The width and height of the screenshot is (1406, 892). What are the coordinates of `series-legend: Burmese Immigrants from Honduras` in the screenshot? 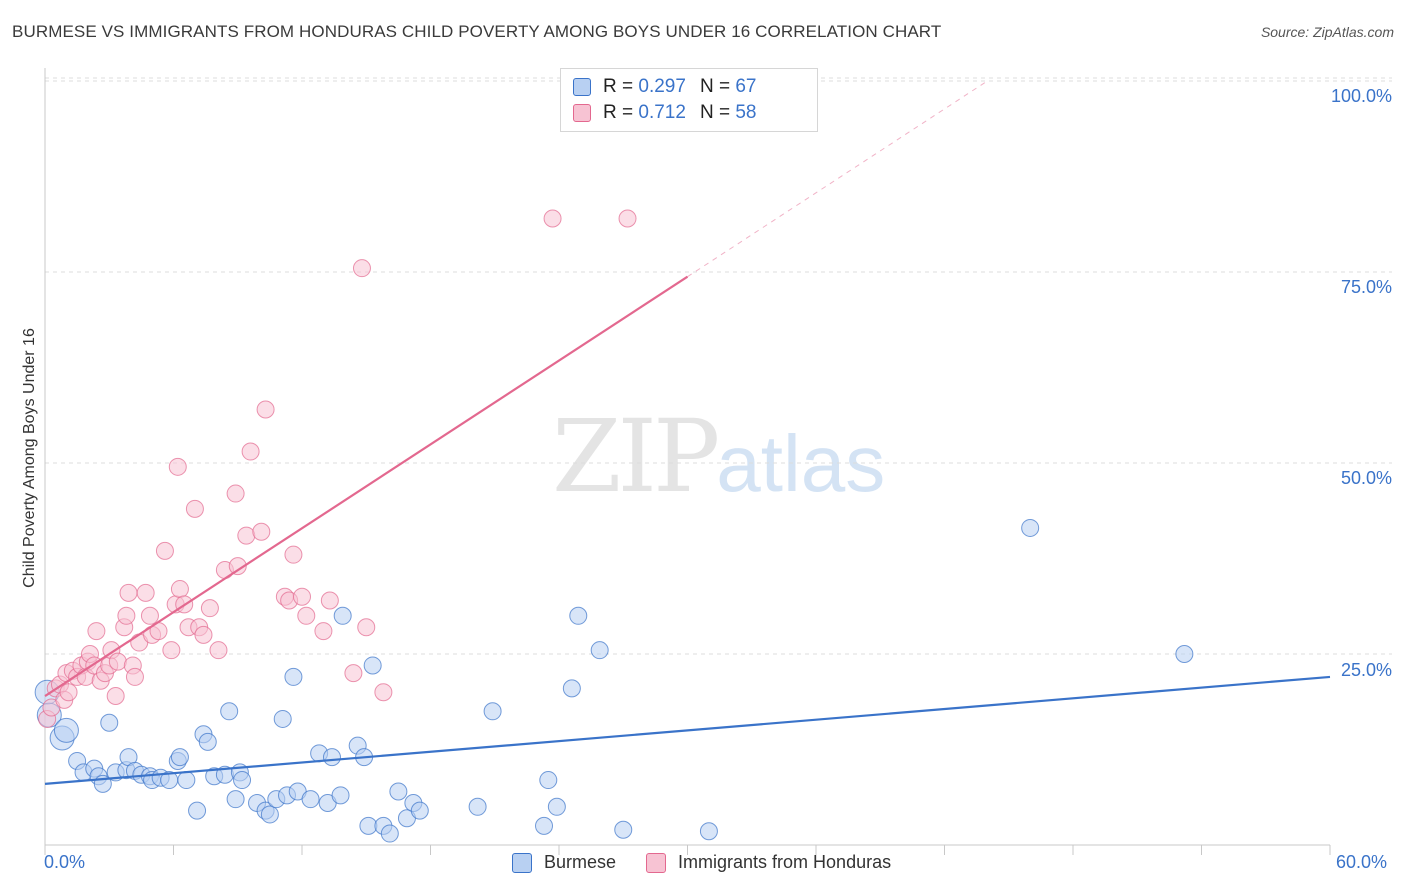 It's located at (716, 862).